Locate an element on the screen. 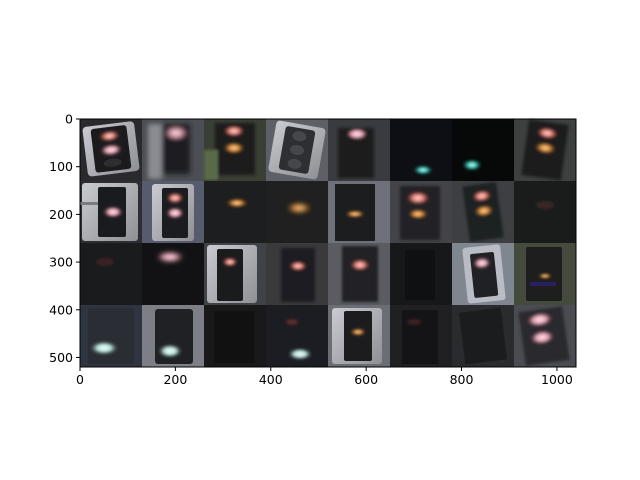 The height and width of the screenshot is (480, 640). y-tick-label: 400 is located at coordinates (61, 309).